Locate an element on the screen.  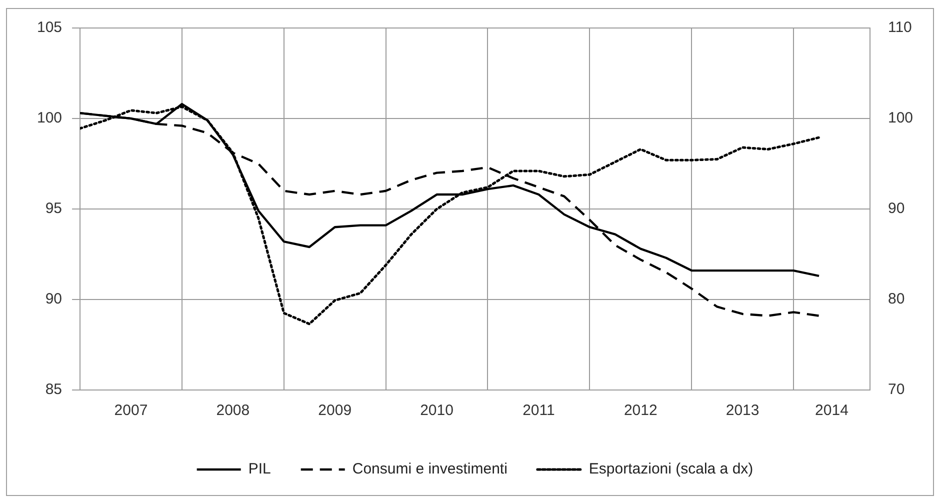
y2-tick-label: 90 is located at coordinates (896, 209).